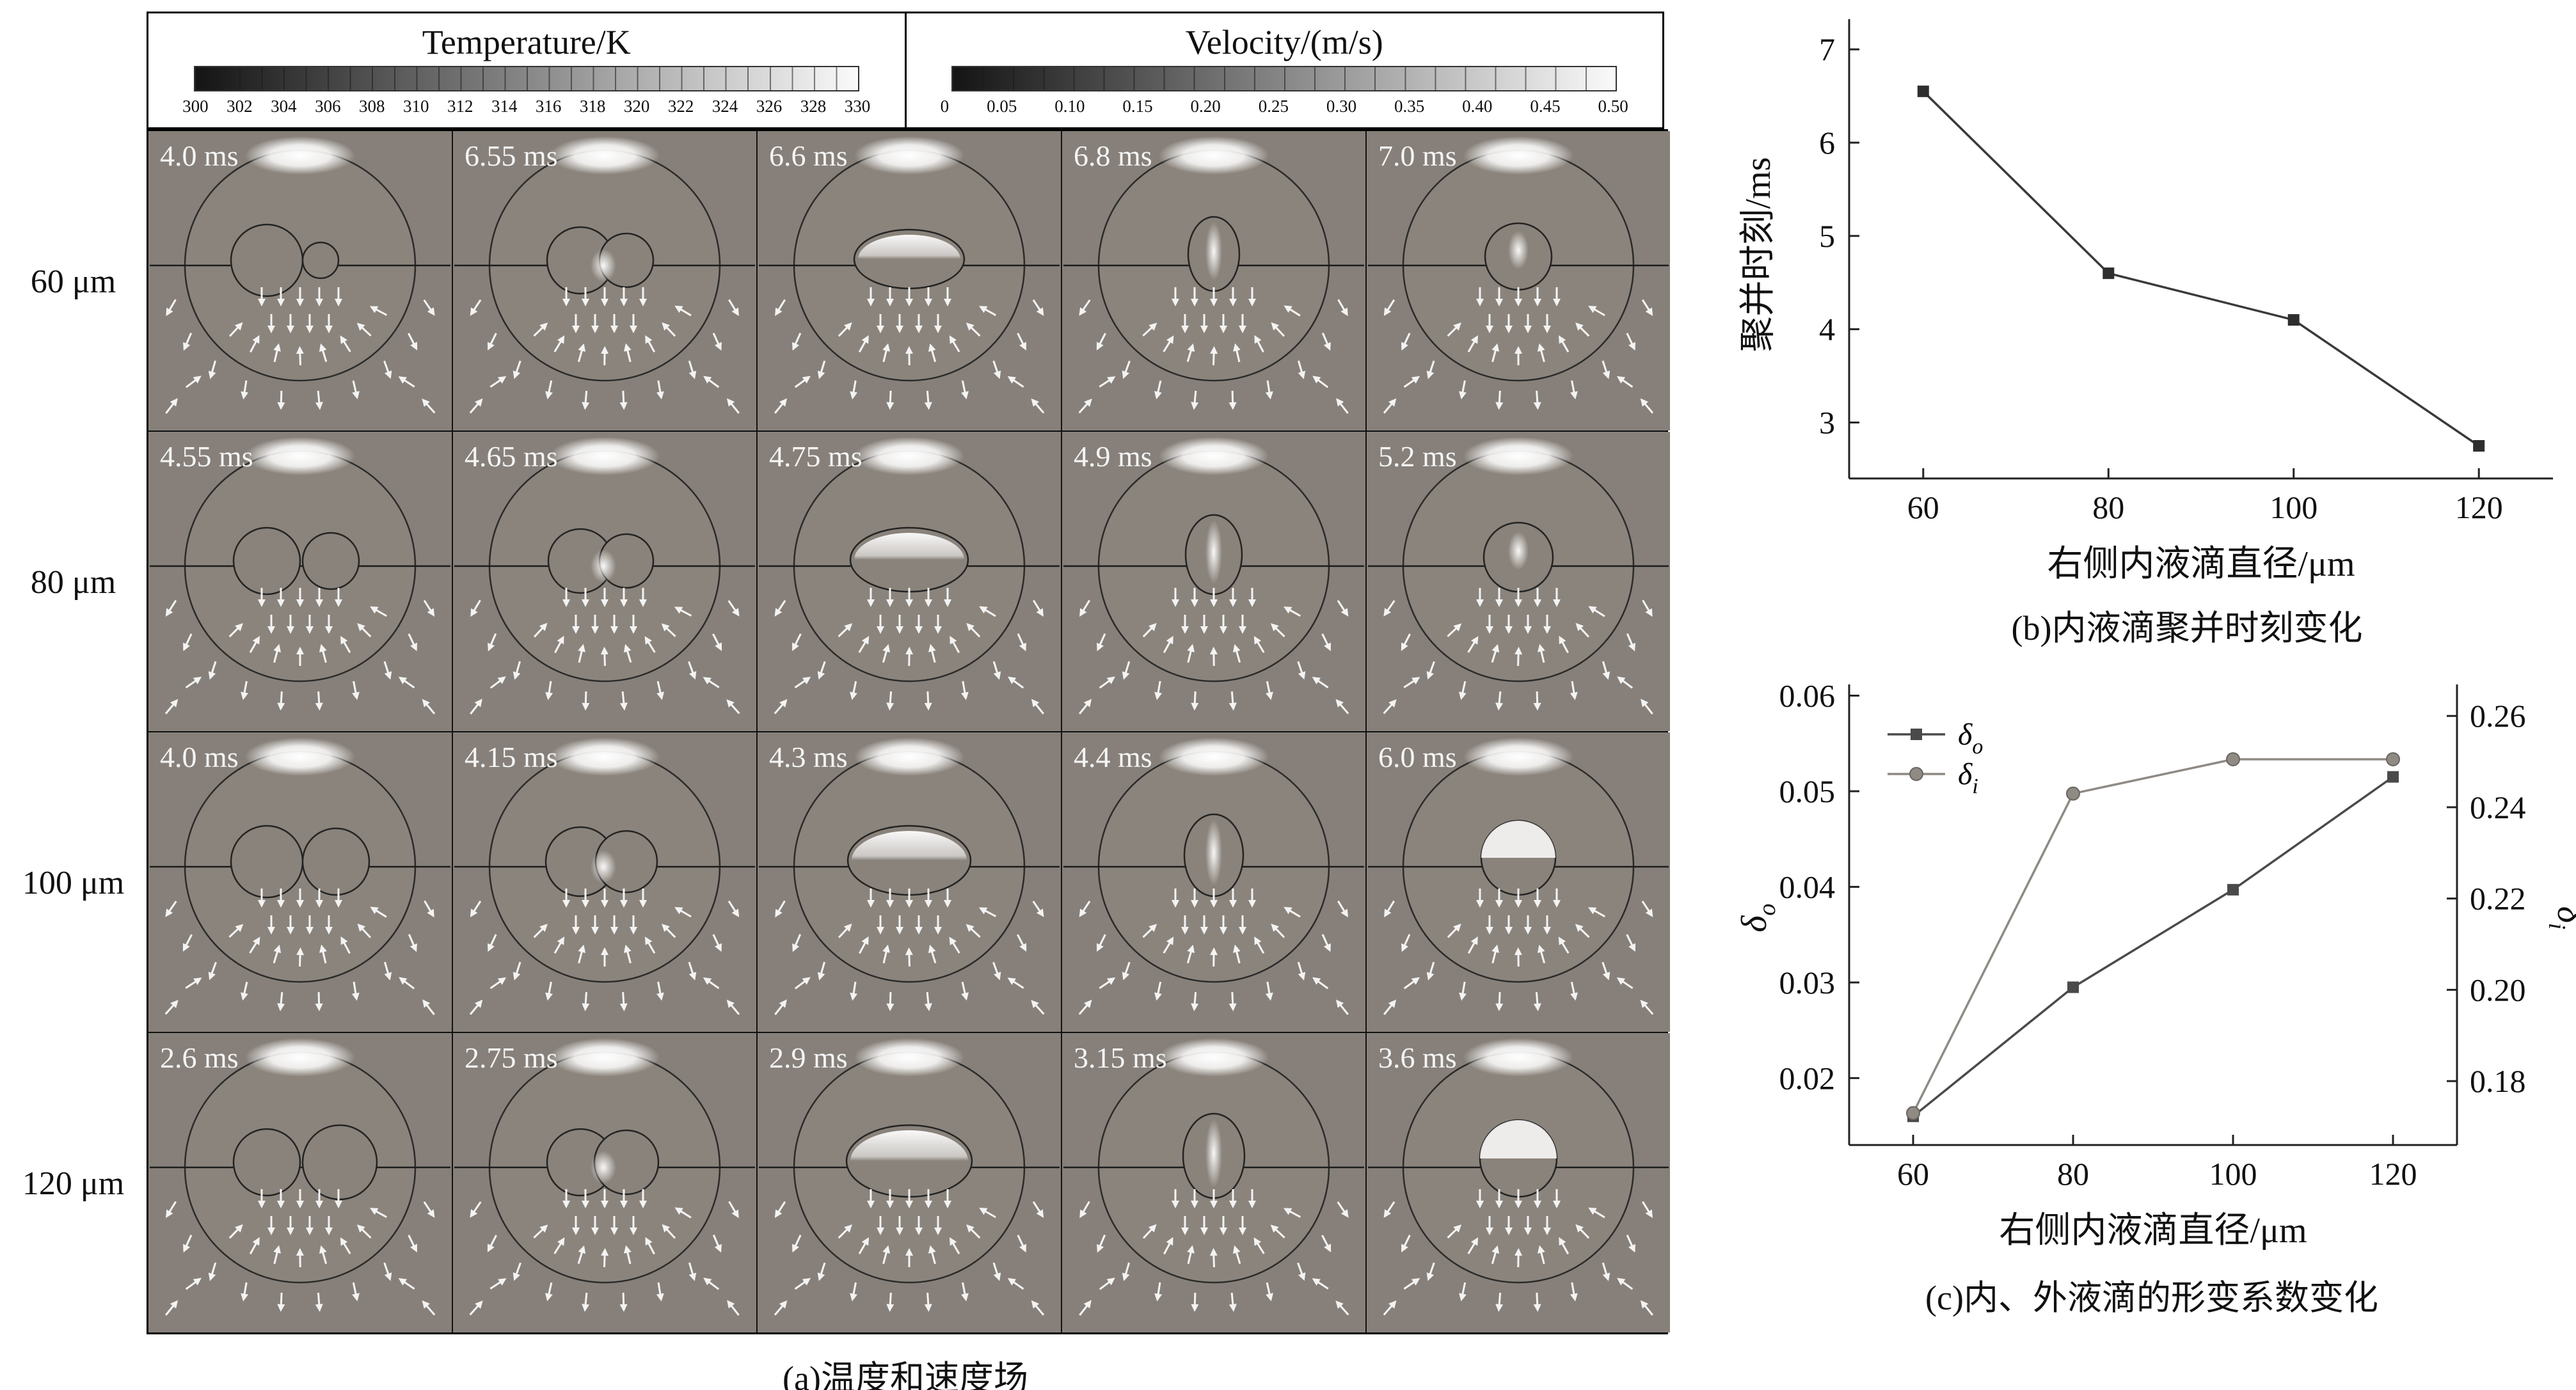 This screenshot has width=2576, height=1390. I want to click on svg-text: 6, so click(1827, 143).